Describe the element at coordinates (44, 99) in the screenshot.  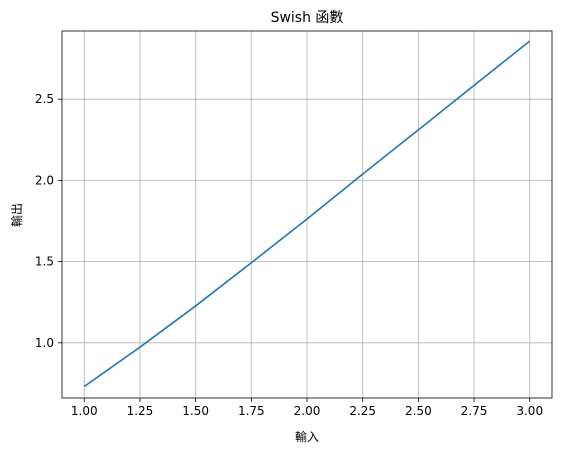
I see `y-tick-label: 2.5` at that location.